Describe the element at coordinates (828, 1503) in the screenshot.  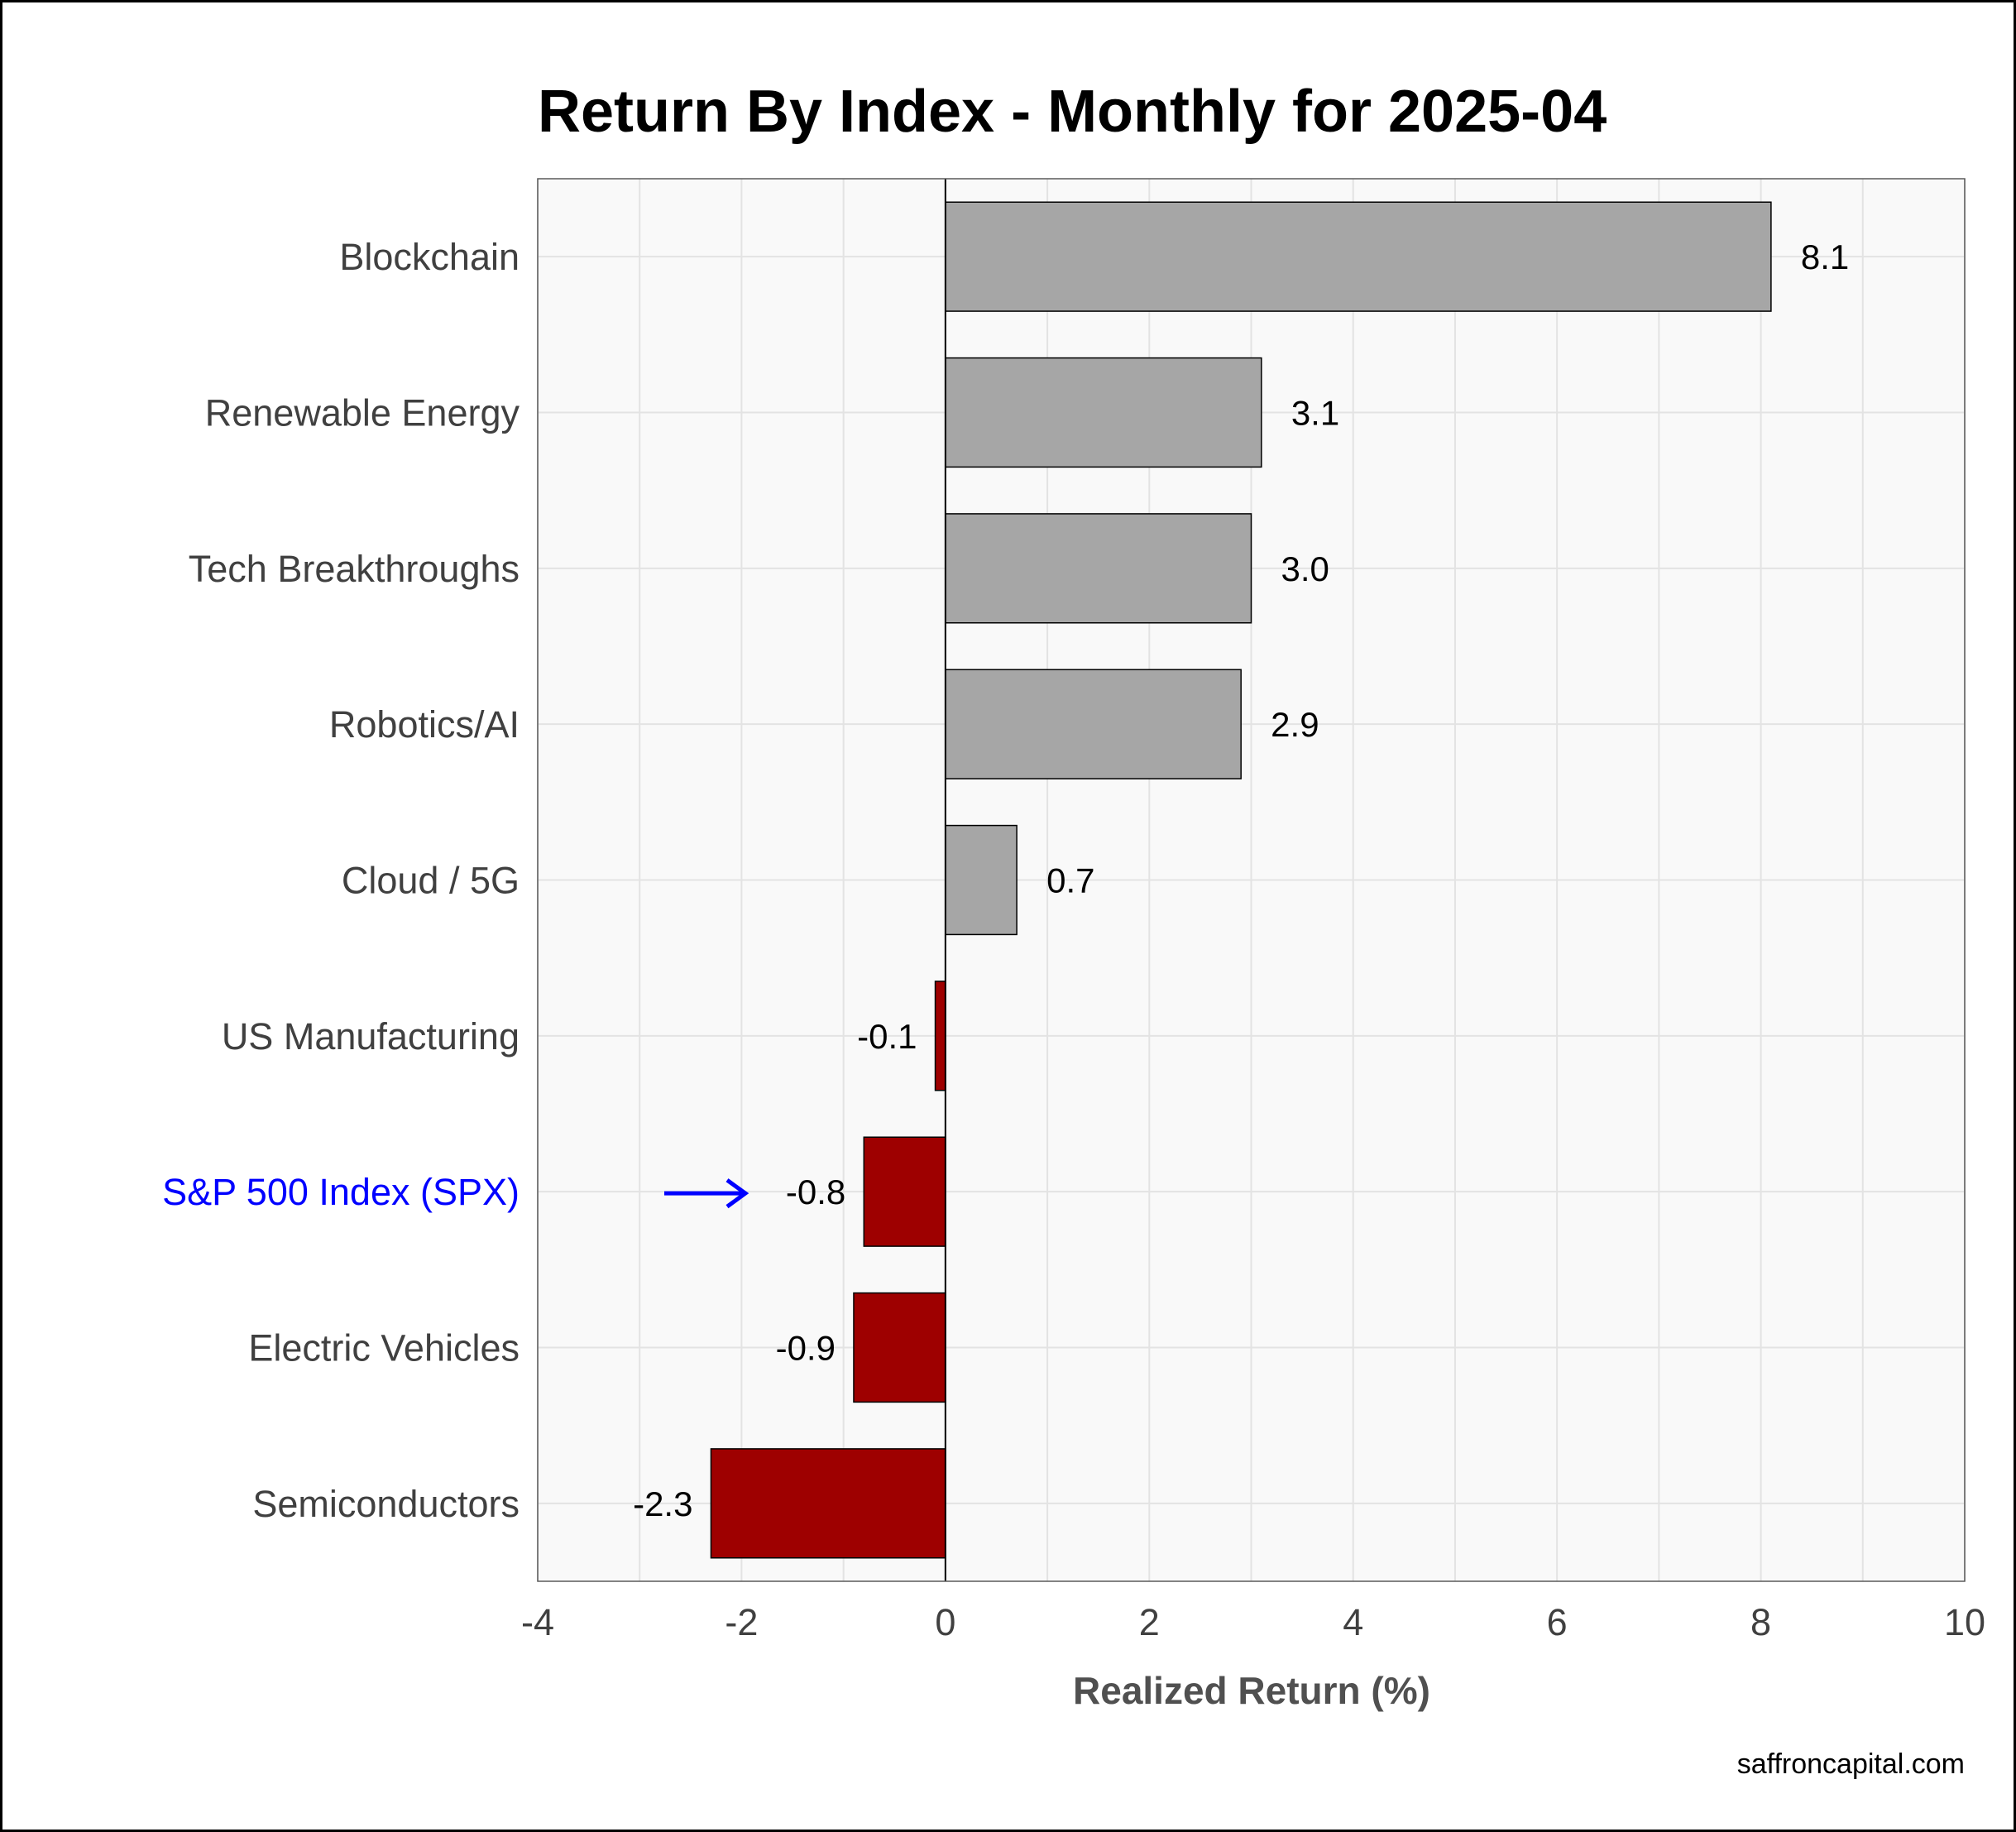
I see `bar-semiconductors` at that location.